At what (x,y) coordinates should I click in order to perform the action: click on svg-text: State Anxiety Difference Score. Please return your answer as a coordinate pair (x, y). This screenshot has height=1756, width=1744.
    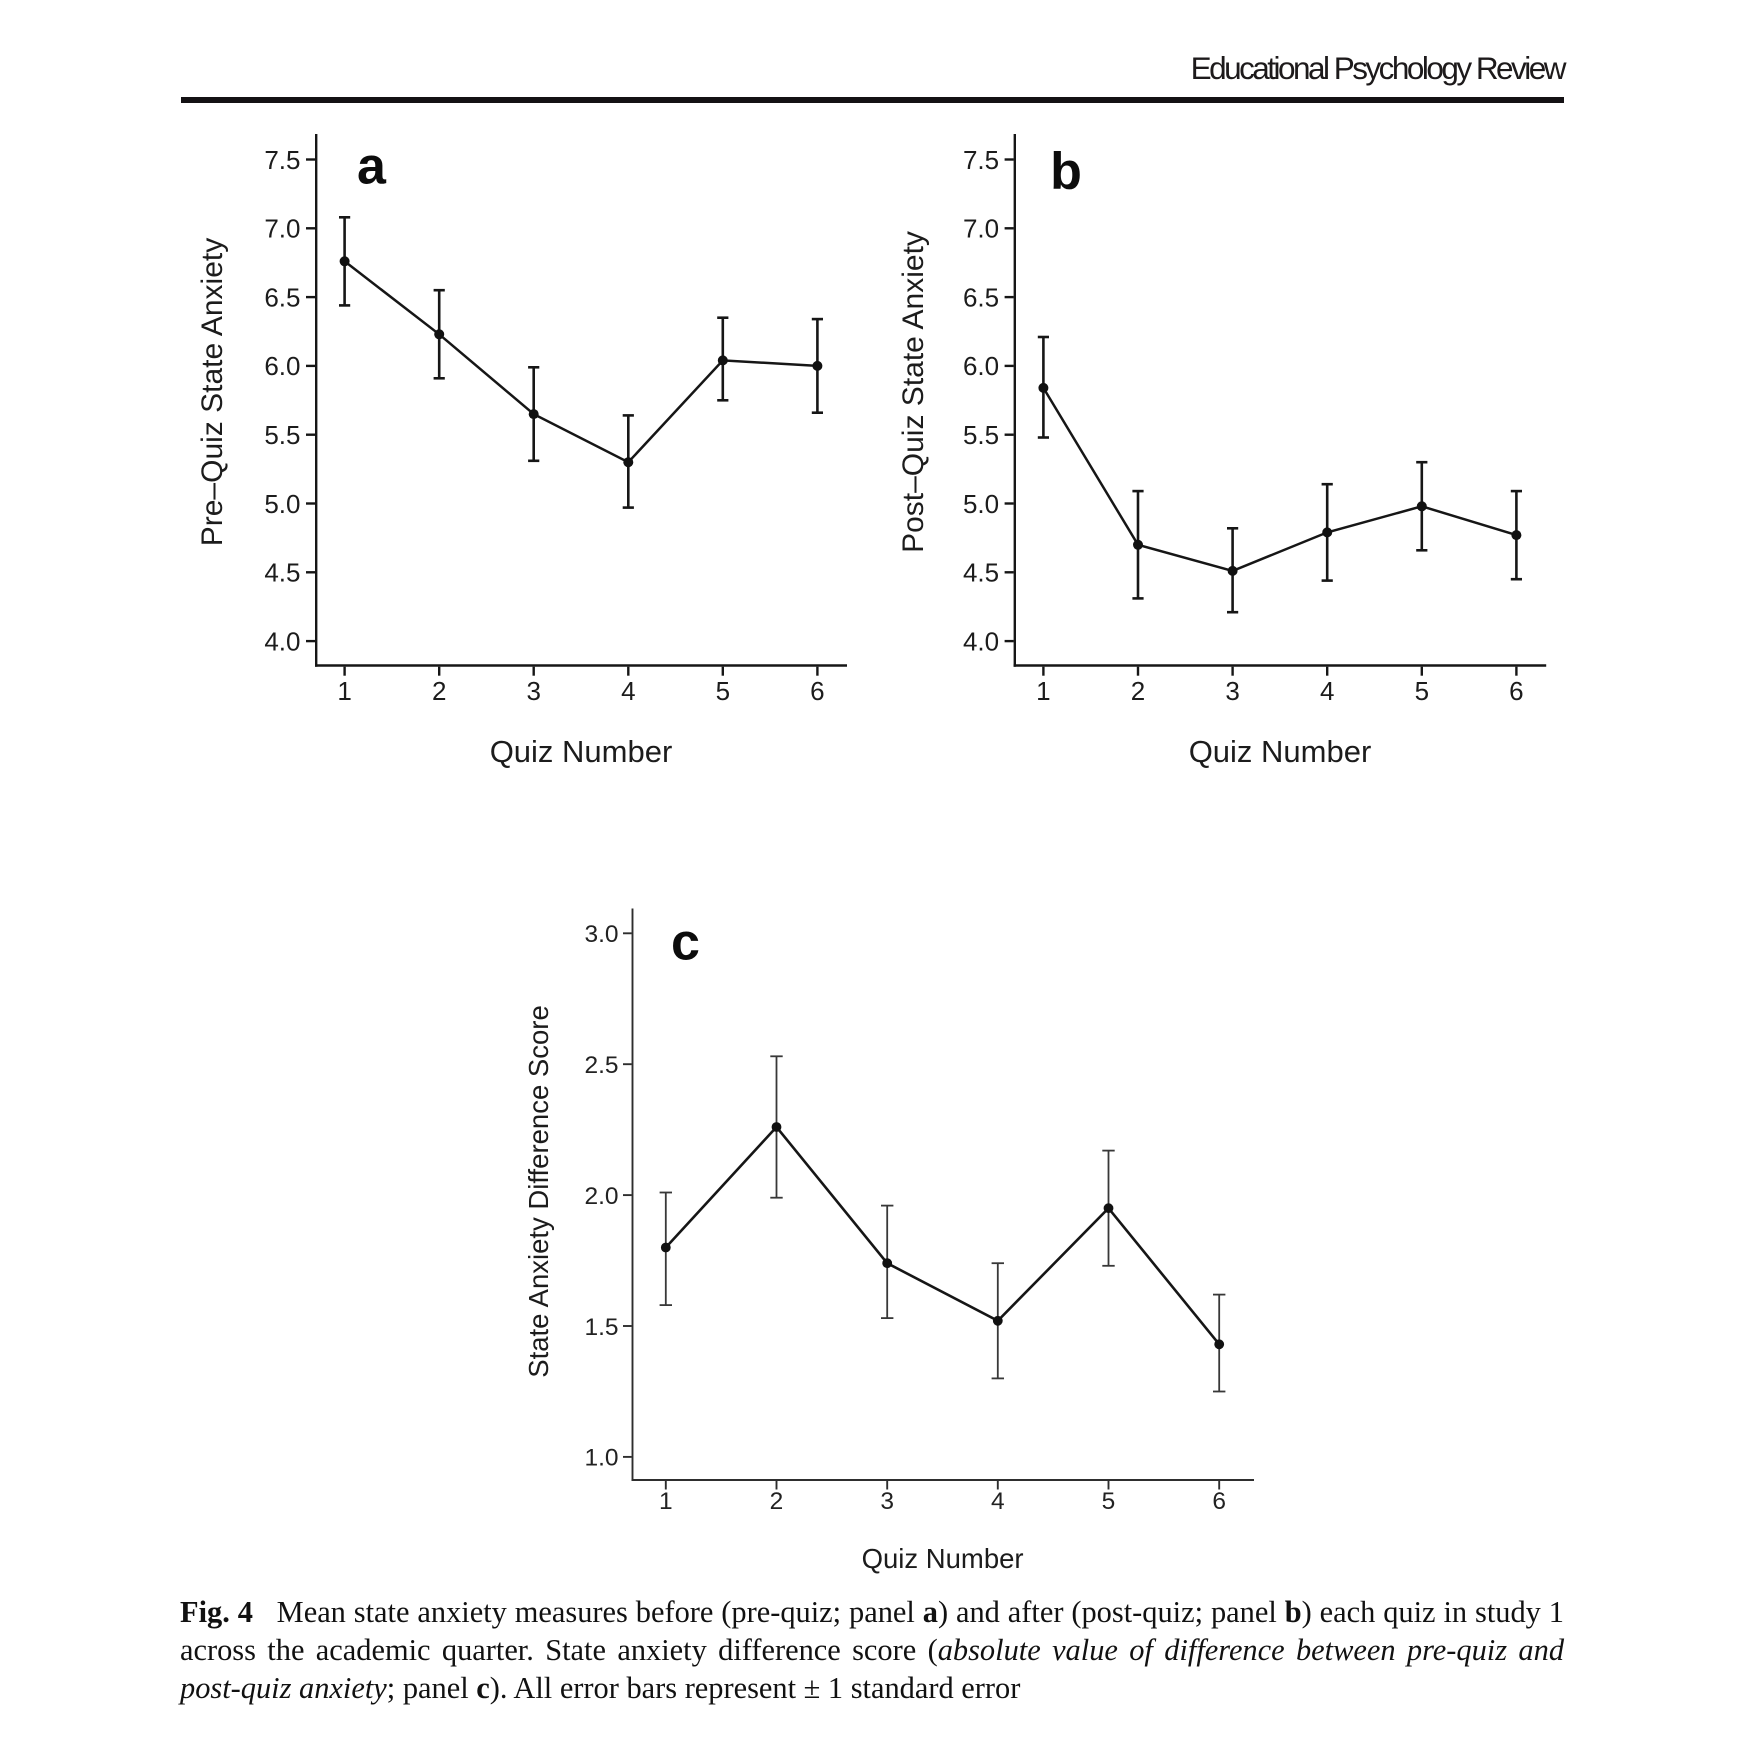
    Looking at the image, I should click on (538, 1191).